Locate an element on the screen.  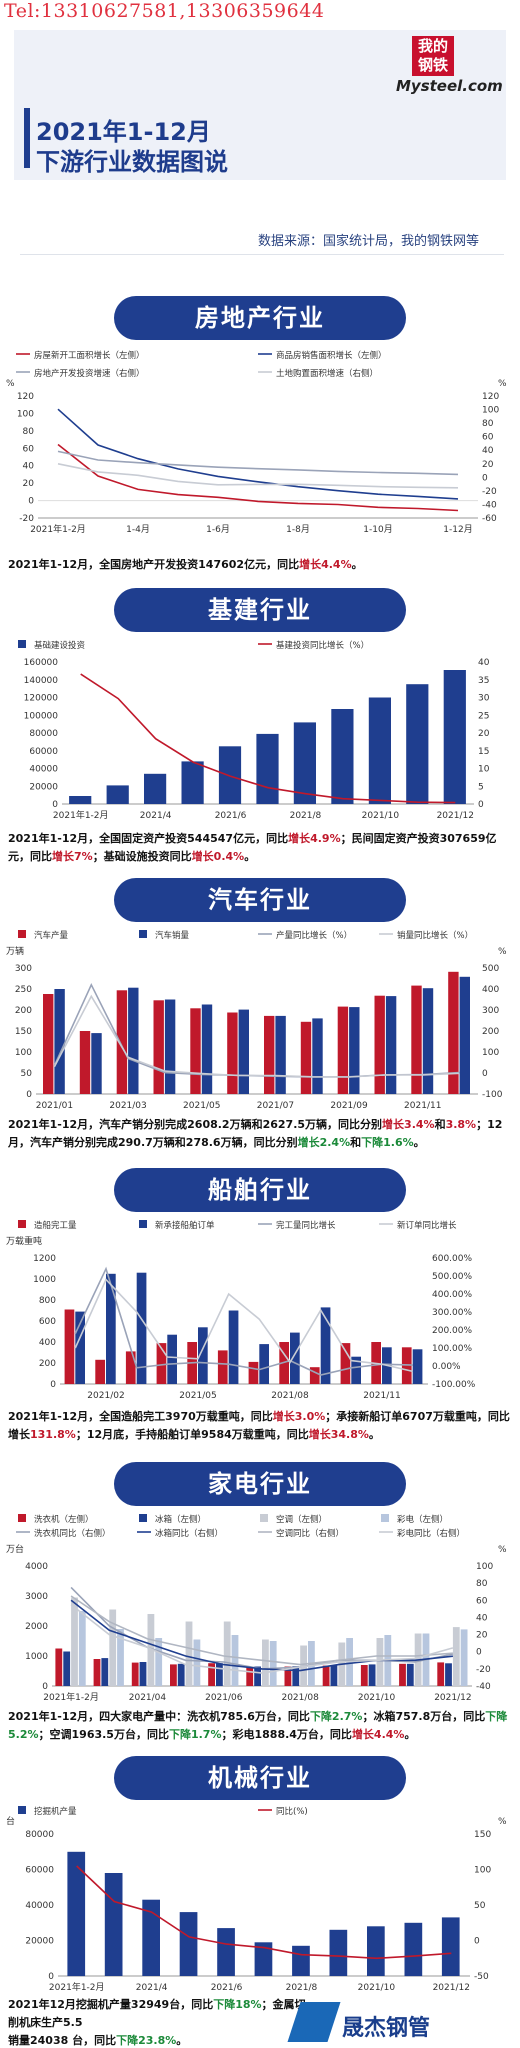
y-left-tick: 40000 is located at coordinates (39, 1906).